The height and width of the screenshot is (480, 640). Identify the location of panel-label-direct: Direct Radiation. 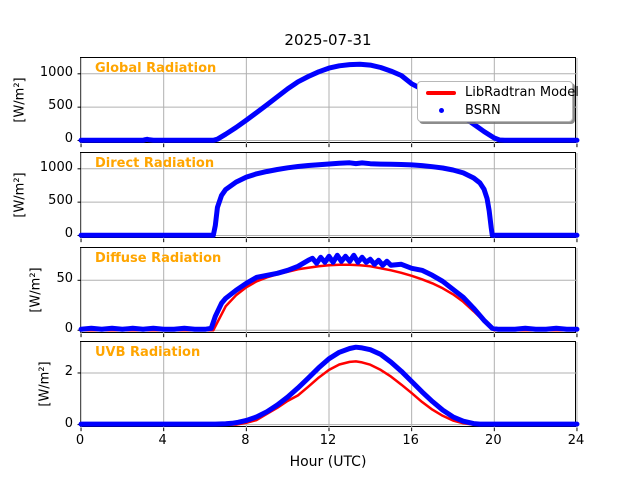
(155, 163).